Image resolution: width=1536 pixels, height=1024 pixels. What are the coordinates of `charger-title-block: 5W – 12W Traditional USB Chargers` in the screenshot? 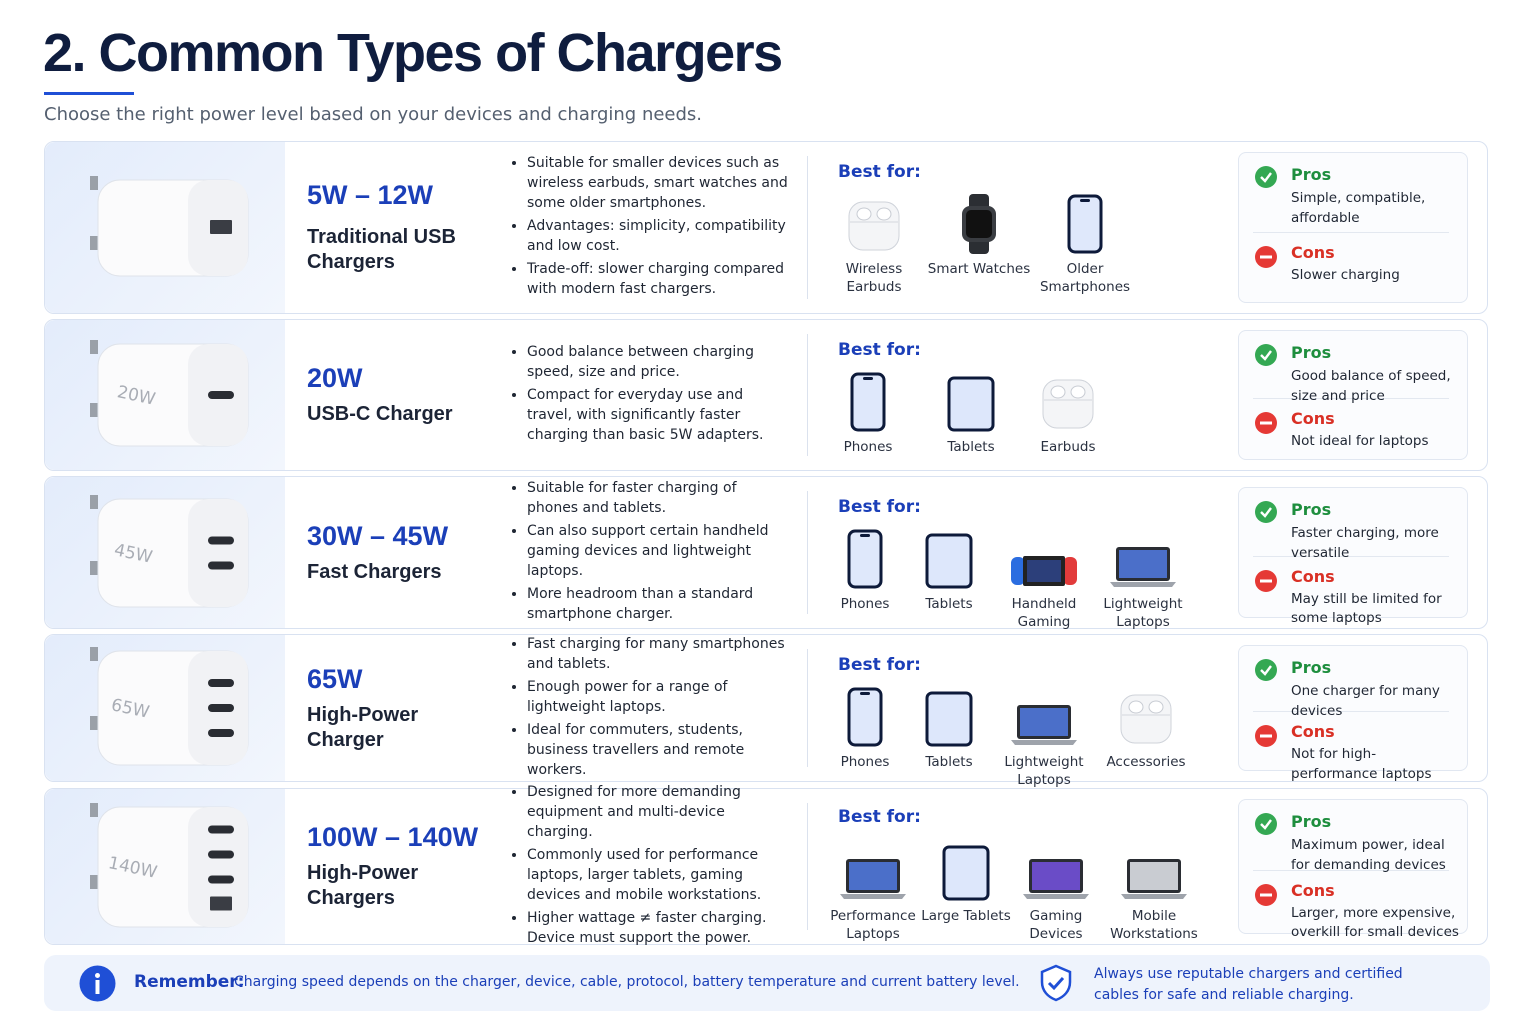 It's located at (394, 227).